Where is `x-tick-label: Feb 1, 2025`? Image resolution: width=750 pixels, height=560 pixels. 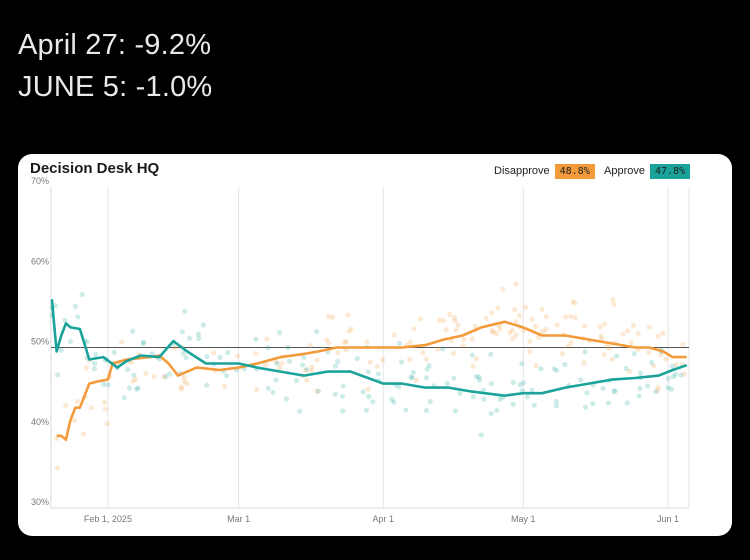 x-tick-label: Feb 1, 2025 is located at coordinates (108, 519).